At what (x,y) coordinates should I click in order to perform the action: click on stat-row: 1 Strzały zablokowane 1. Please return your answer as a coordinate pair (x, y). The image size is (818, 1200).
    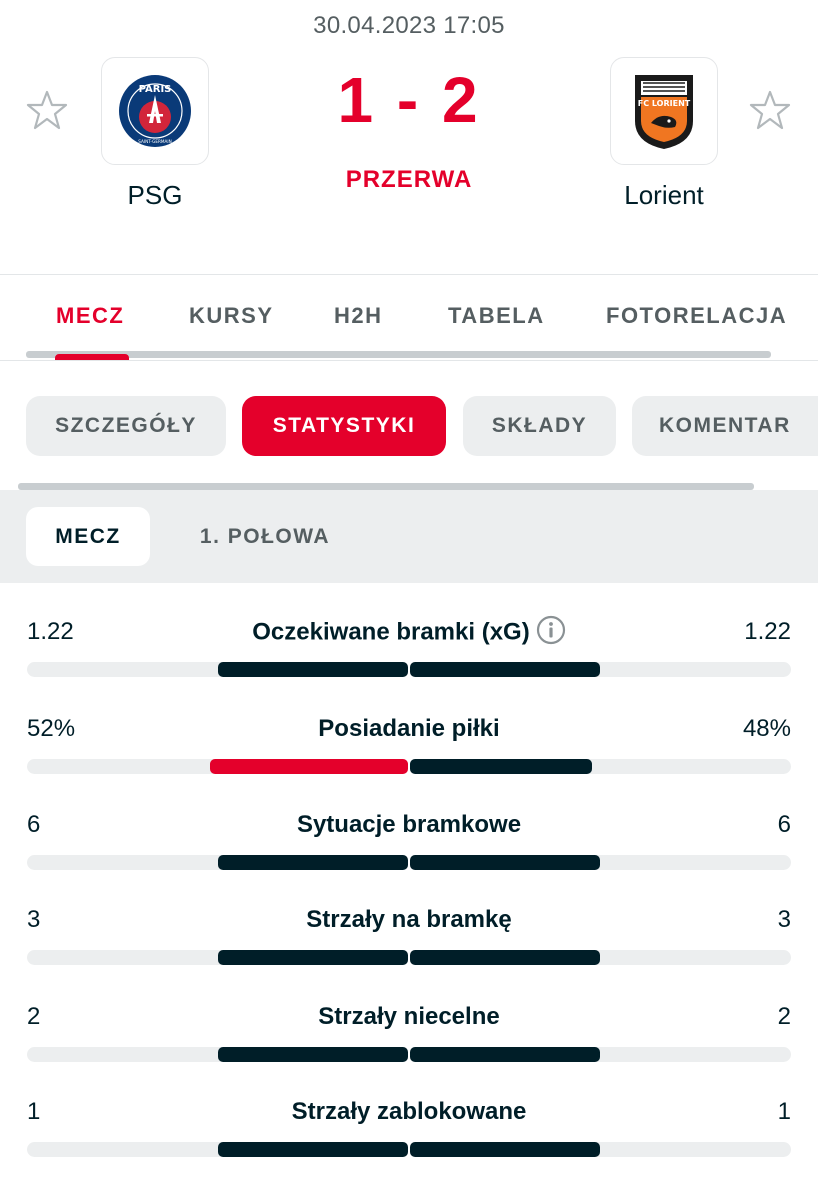
    Looking at the image, I should click on (409, 1146).